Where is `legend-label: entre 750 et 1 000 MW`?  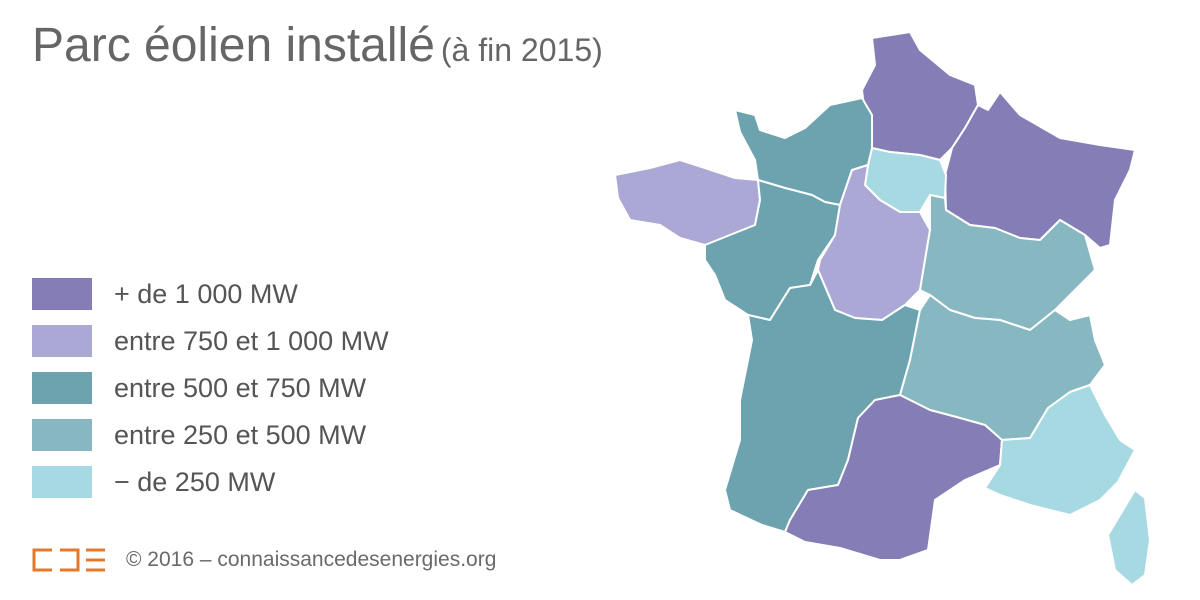 legend-label: entre 750 et 1 000 MW is located at coordinates (251, 340).